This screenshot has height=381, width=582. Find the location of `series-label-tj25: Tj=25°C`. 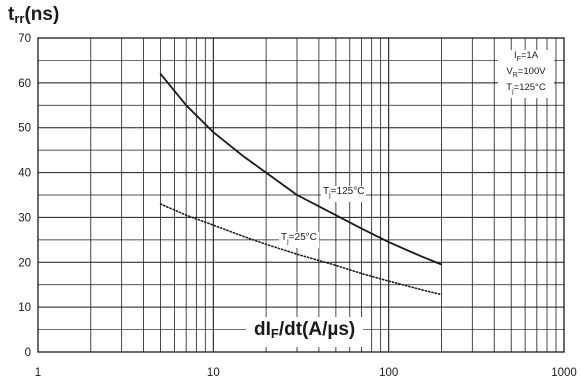

series-label-tj25: Tj=25°C is located at coordinates (299, 240).